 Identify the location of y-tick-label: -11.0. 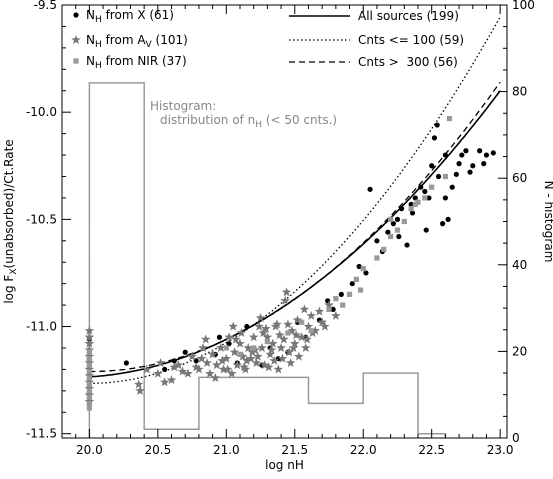
(41, 327).